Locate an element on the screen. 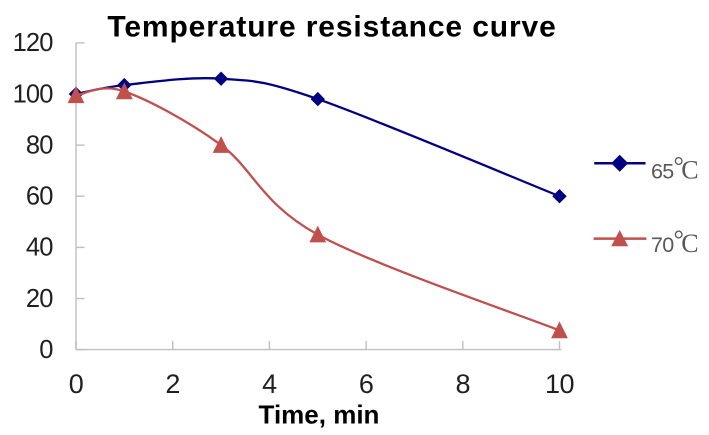  svg-text: 10 is located at coordinates (559, 384).